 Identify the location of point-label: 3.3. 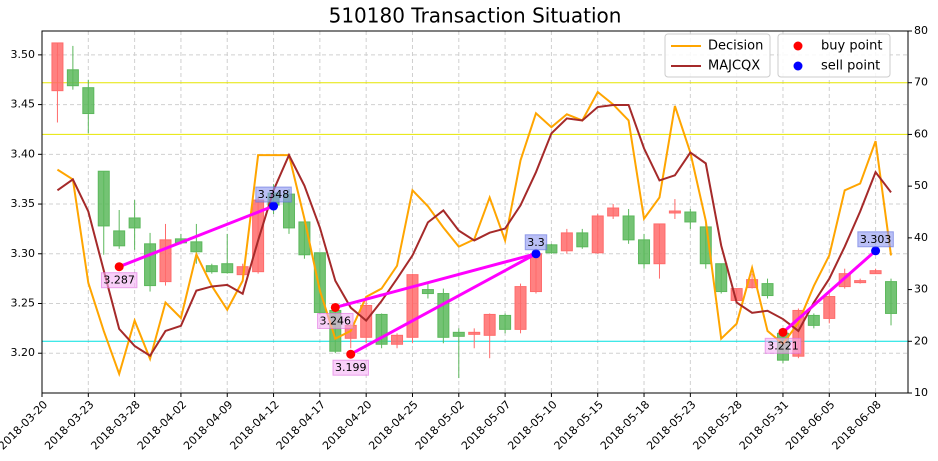
(536, 242).